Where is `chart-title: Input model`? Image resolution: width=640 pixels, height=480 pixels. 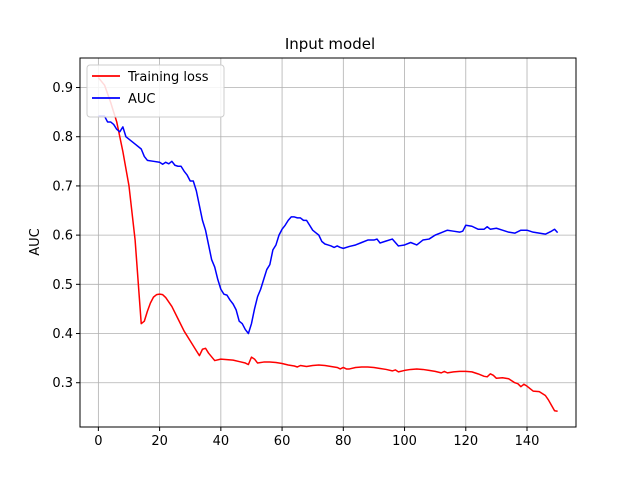 chart-title: Input model is located at coordinates (330, 44).